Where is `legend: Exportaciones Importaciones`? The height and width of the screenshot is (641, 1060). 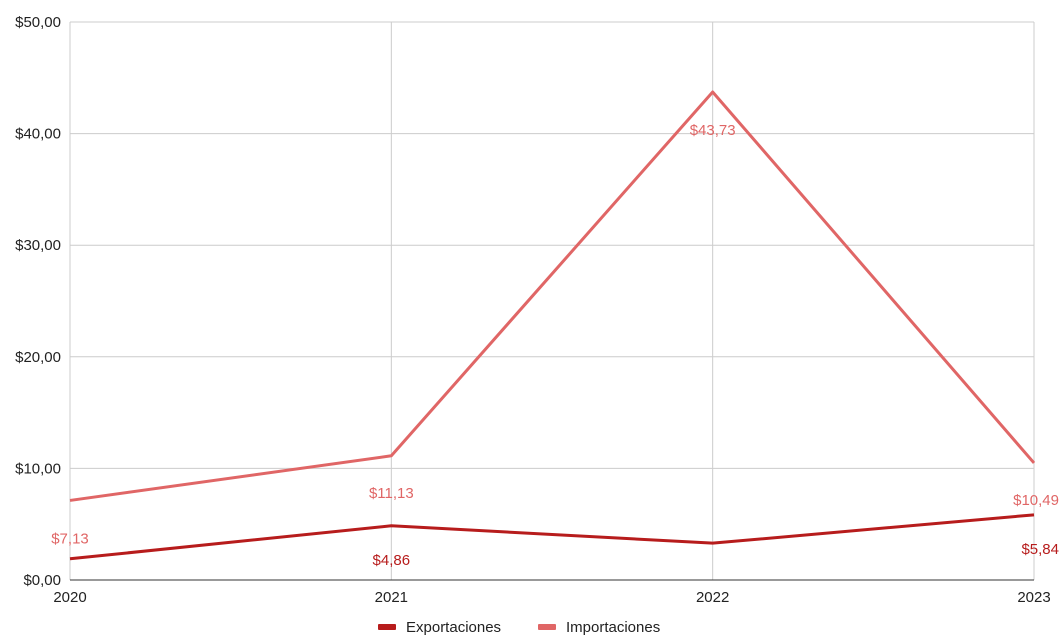 legend: Exportaciones Importaciones is located at coordinates (519, 627).